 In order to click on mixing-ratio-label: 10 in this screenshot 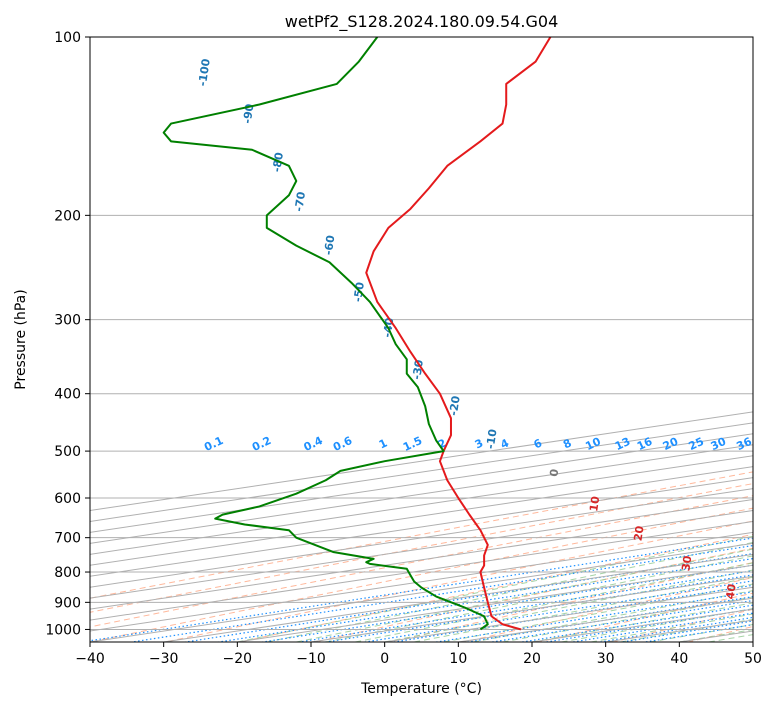, I will do `click(593, 444)`.